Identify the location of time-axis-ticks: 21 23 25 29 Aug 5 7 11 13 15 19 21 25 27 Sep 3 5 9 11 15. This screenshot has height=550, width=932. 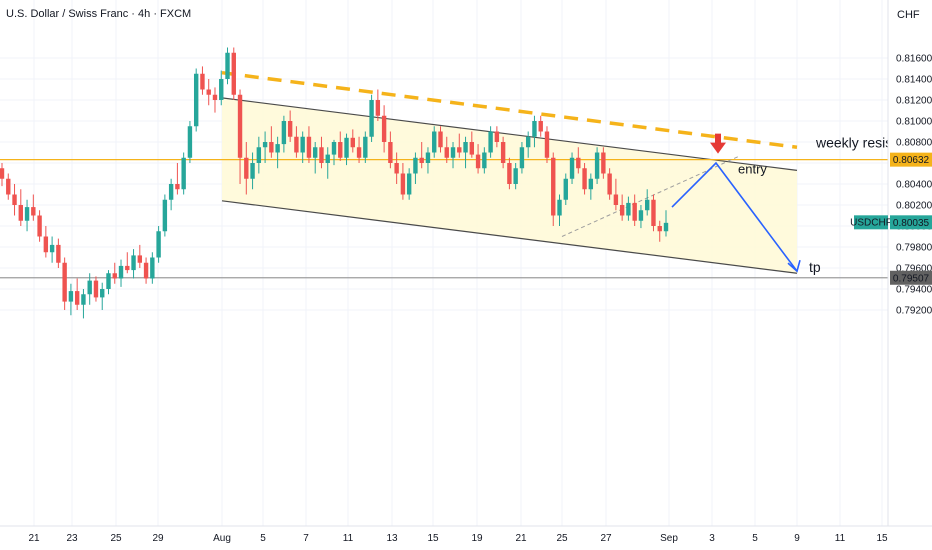
(458, 538).